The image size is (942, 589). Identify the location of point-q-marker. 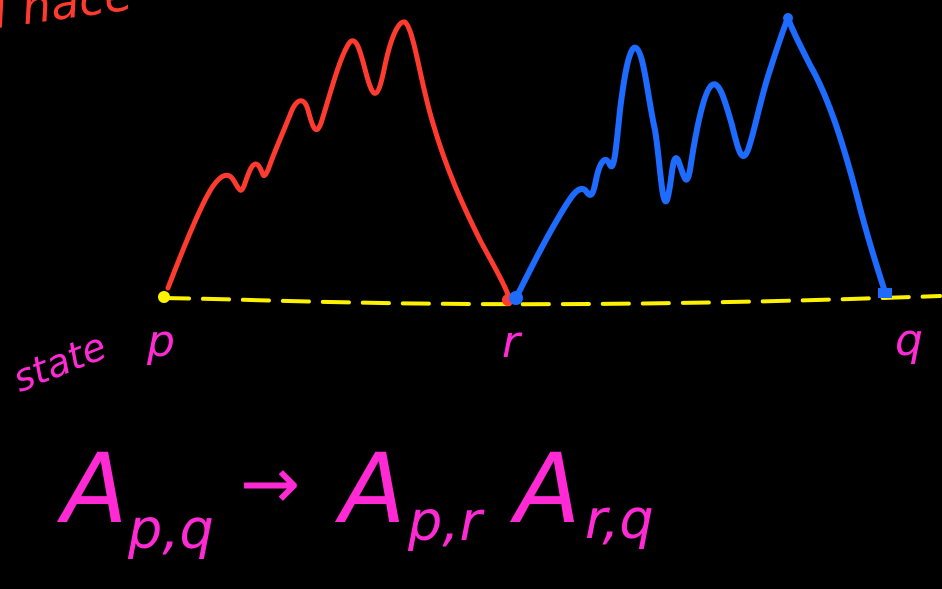
(885, 293).